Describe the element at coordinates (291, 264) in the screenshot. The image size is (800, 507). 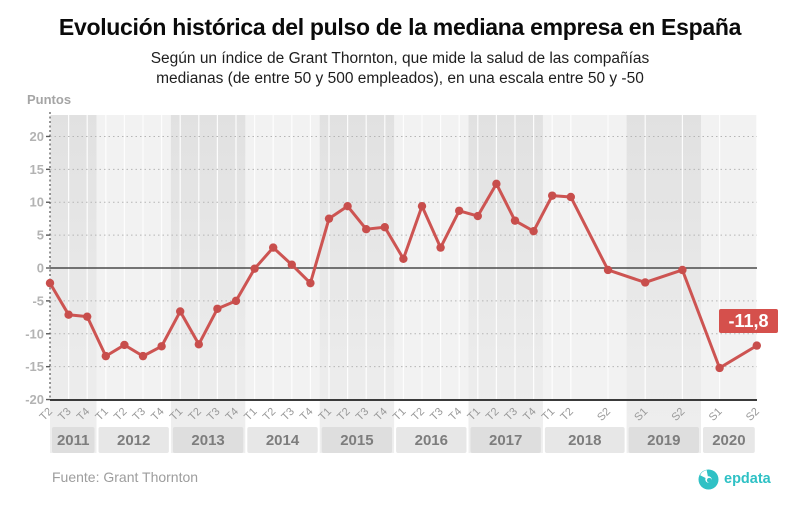
I see `data-point-T3-2014` at that location.